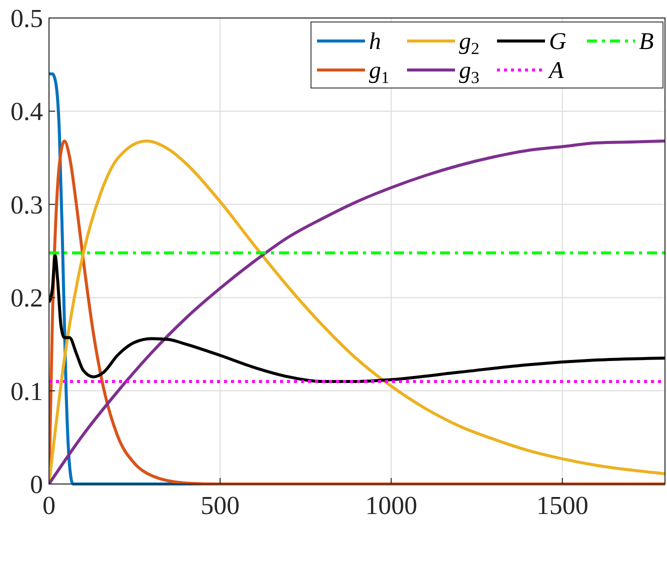 The height and width of the screenshot is (561, 667). I want to click on y-tick-label: 0.3, so click(26, 205).